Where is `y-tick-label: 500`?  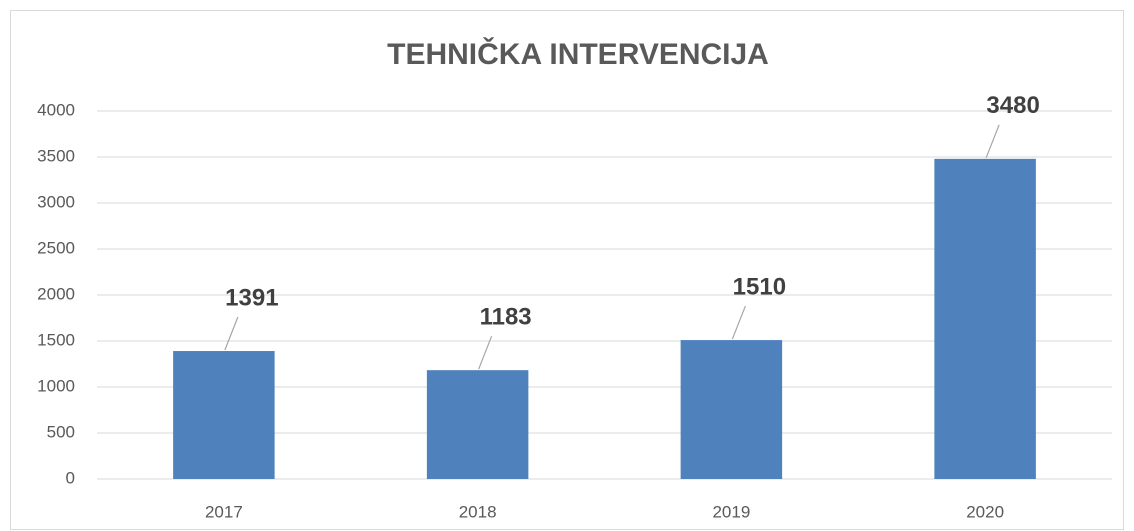
y-tick-label: 500 is located at coordinates (61, 431).